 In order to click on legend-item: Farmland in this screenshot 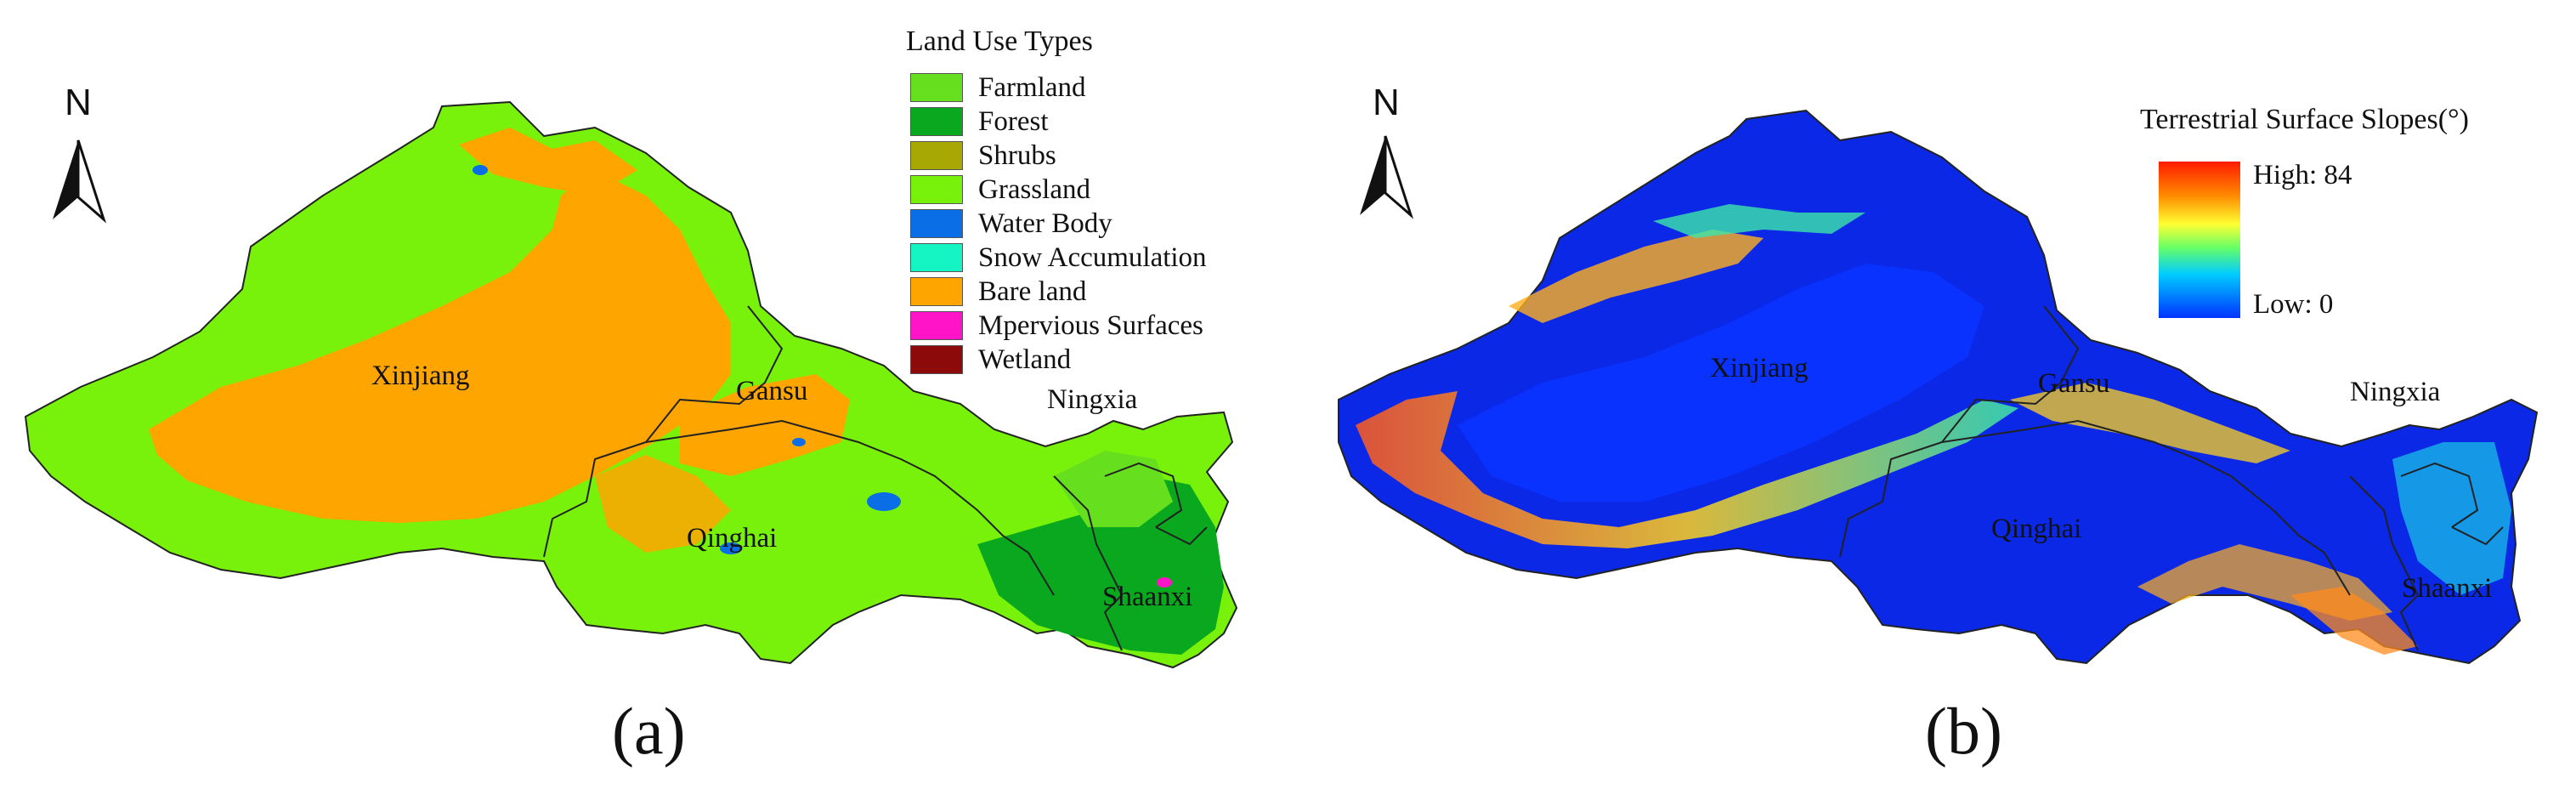, I will do `click(997, 88)`.